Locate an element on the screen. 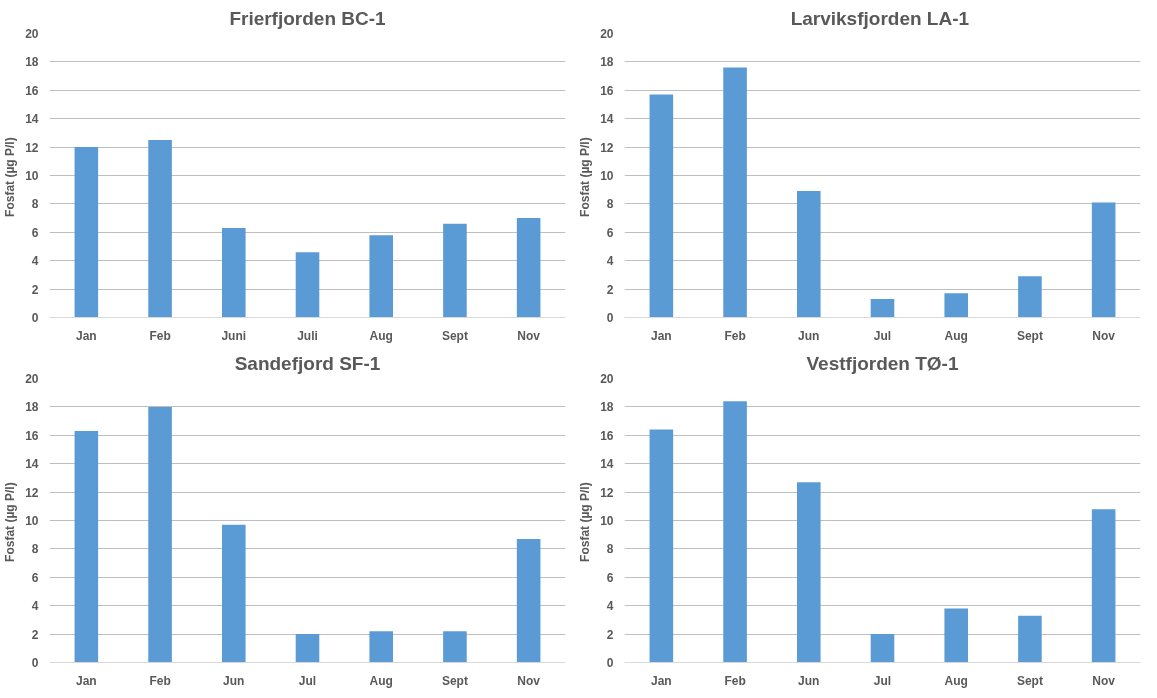 The image size is (1157, 698). chart-title: Vestfjorden TØ-1 is located at coordinates (882, 363).